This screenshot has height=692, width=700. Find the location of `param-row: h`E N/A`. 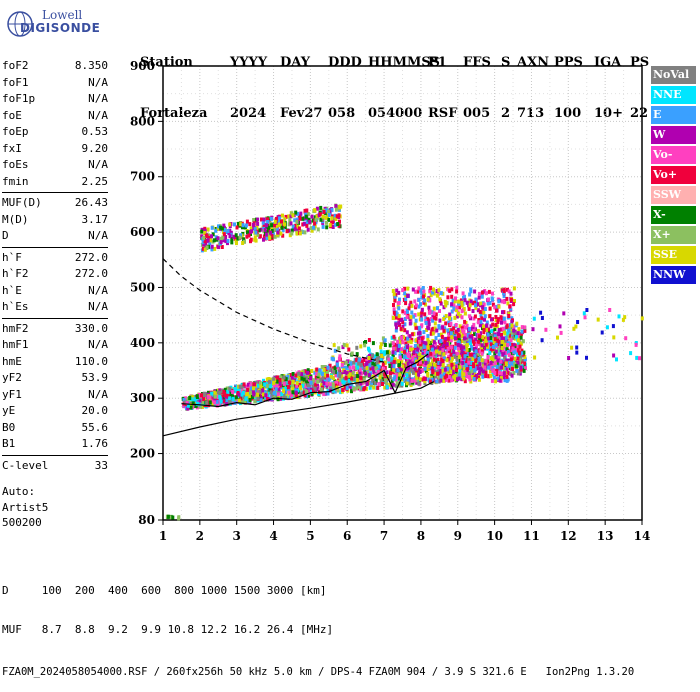

param-row: h`E N/A is located at coordinates (55, 291).